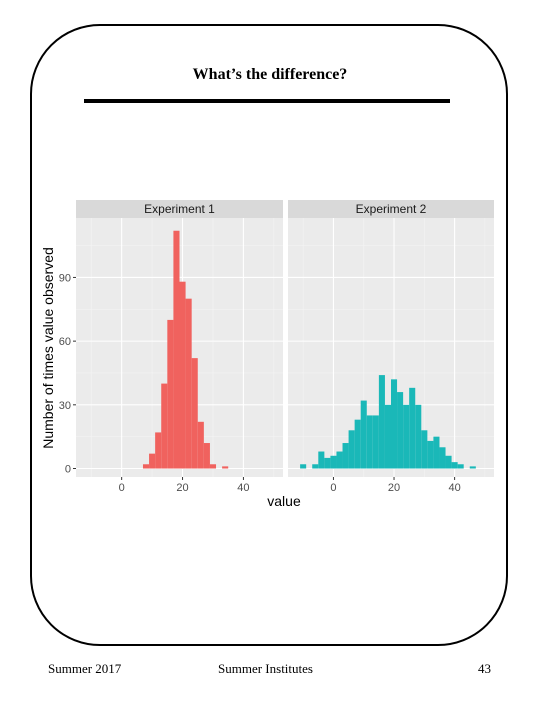 This screenshot has width=540, height=720. I want to click on y-tick-label: 30, so click(65, 406).